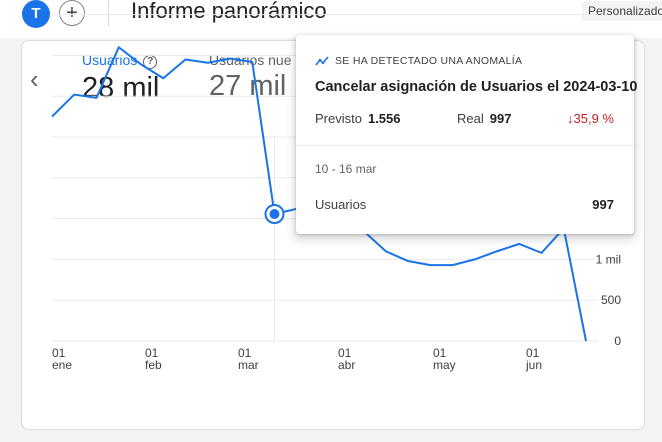  Describe the element at coordinates (34, 79) in the screenshot. I see `chevron-left-icon: ‹` at that location.